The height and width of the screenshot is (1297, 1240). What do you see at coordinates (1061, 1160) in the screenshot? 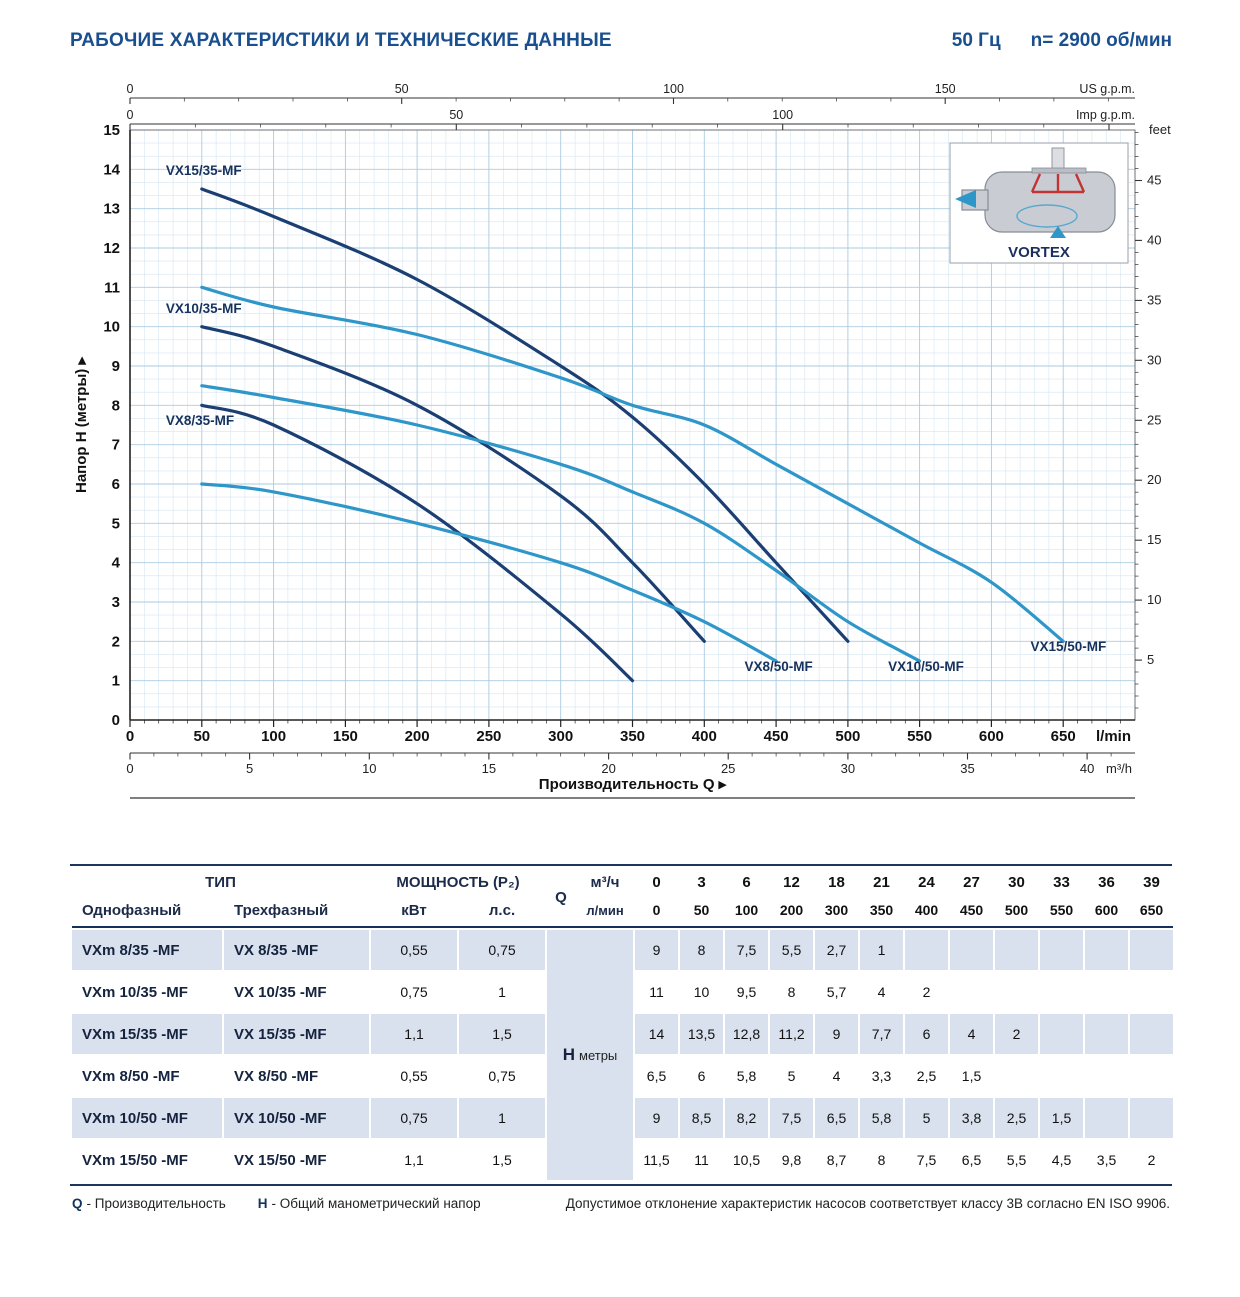
I see `head-value: 4,5` at bounding box center [1061, 1160].